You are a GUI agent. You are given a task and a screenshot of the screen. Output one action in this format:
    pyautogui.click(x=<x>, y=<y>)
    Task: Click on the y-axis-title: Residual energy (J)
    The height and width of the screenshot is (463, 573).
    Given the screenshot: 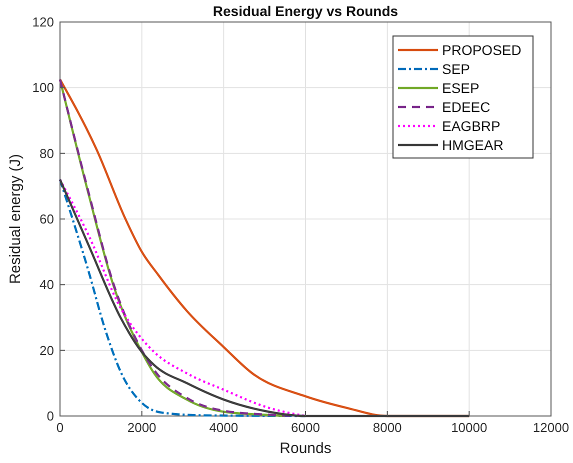 What is the action you would take?
    pyautogui.click(x=15, y=219)
    